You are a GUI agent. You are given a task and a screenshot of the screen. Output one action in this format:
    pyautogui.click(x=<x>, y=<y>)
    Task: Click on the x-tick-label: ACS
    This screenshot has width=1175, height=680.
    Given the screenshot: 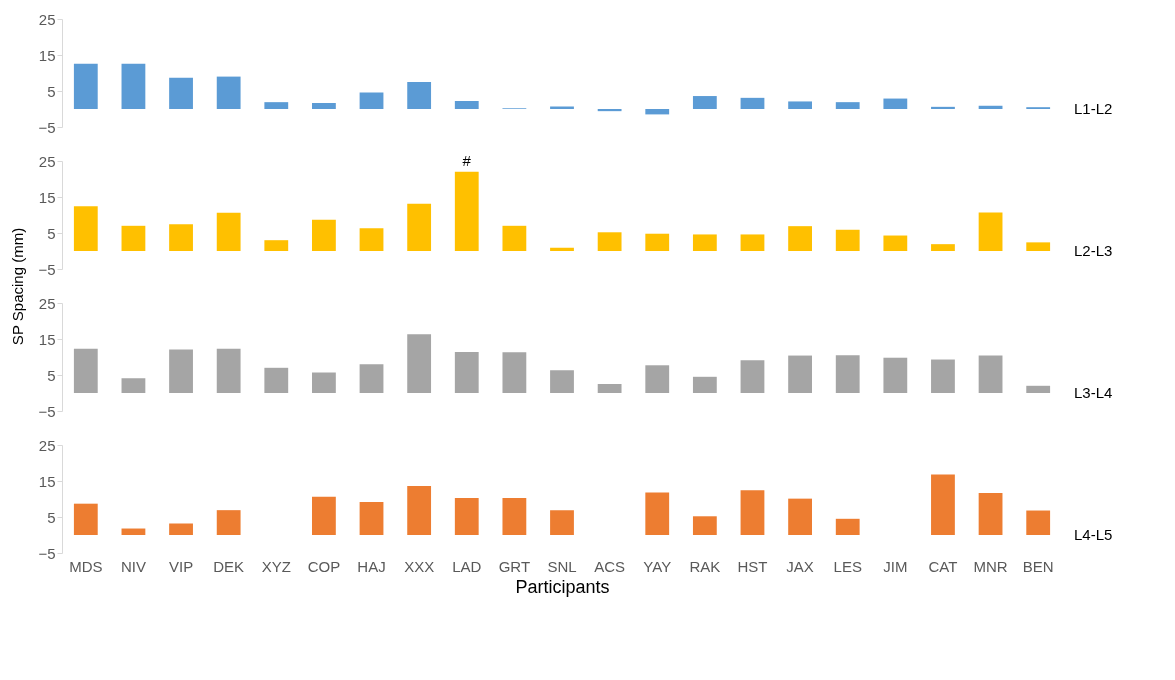 What is the action you would take?
    pyautogui.click(x=610, y=566)
    